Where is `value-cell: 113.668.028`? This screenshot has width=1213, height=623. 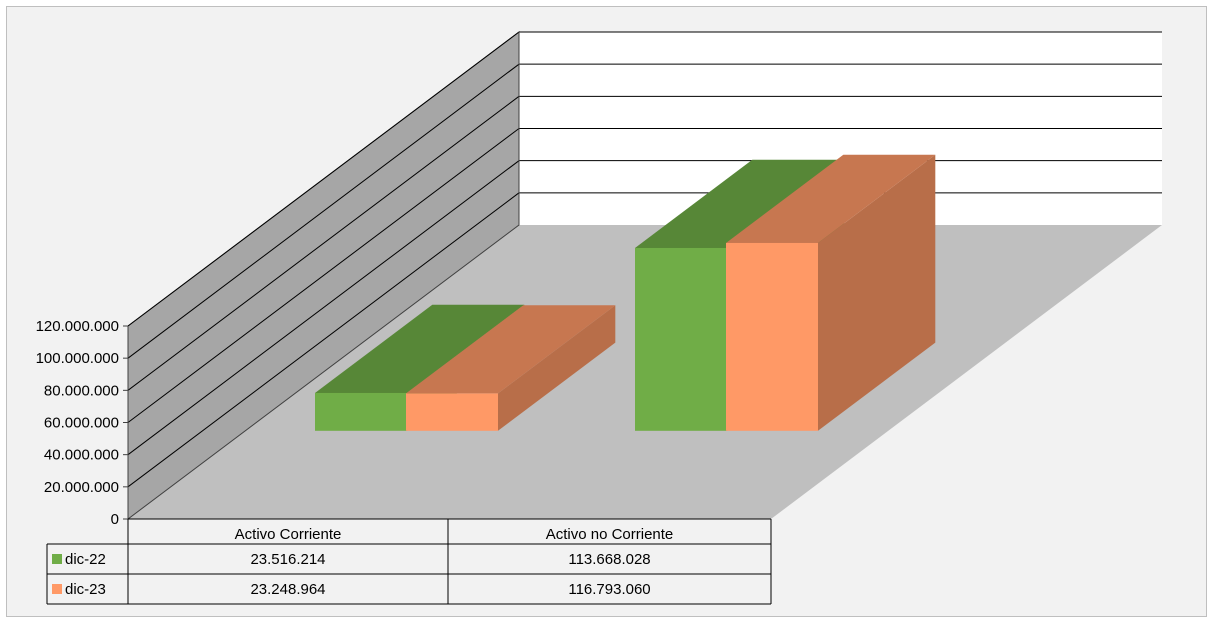 value-cell: 113.668.028 is located at coordinates (609, 559).